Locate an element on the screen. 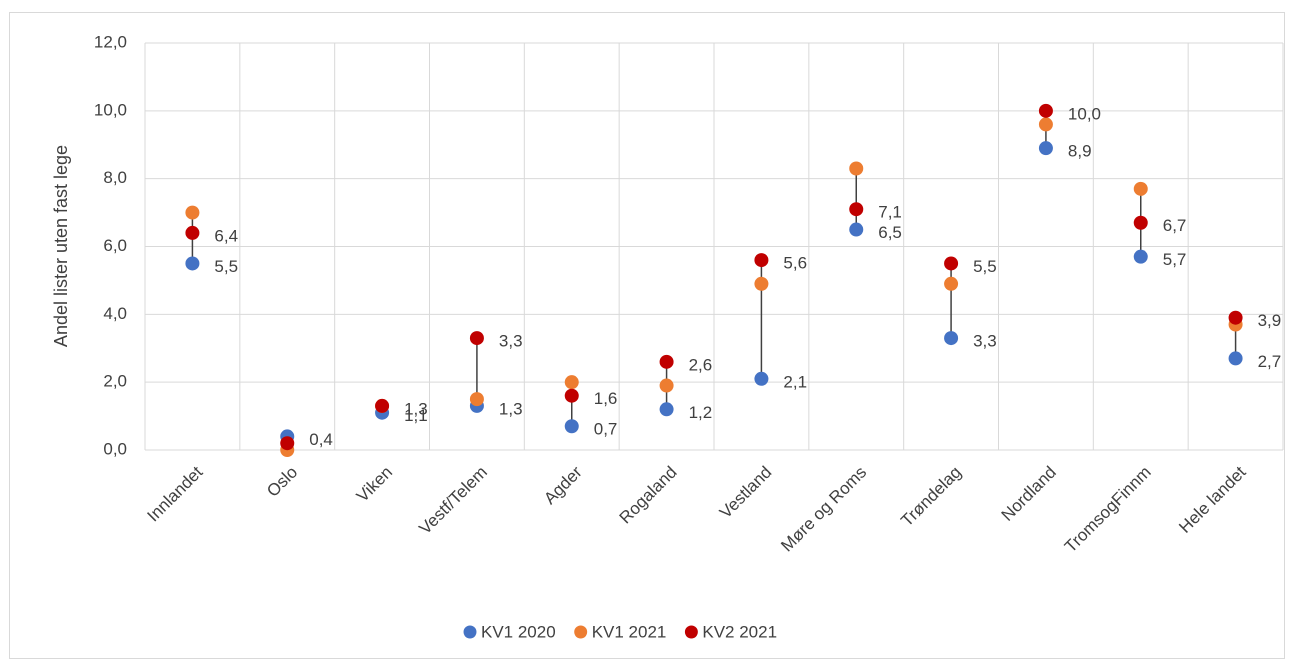 This screenshot has width=1296, height=659. data-label: 5,6 is located at coordinates (795, 263).